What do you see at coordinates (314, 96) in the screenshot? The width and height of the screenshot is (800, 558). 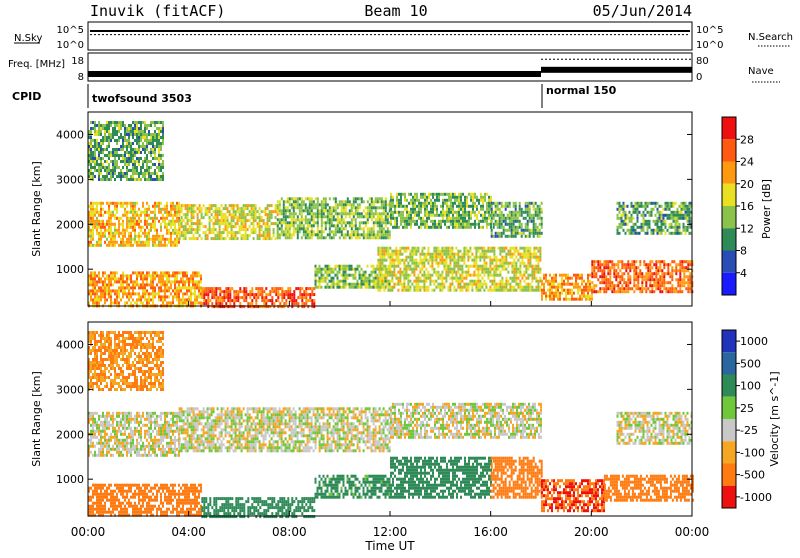 I see `cpid-panel: CPID twofsound 3503 normal 150` at bounding box center [314, 96].